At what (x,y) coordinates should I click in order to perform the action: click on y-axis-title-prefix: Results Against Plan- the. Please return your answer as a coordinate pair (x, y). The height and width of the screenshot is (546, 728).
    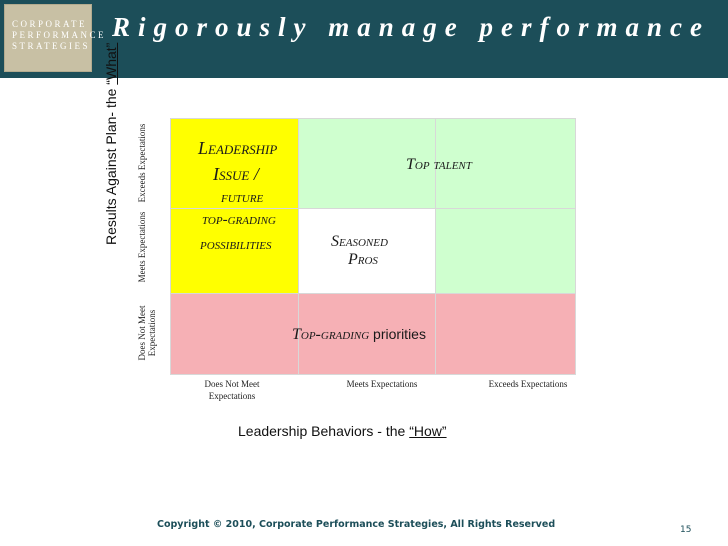
    Looking at the image, I should click on (111, 164).